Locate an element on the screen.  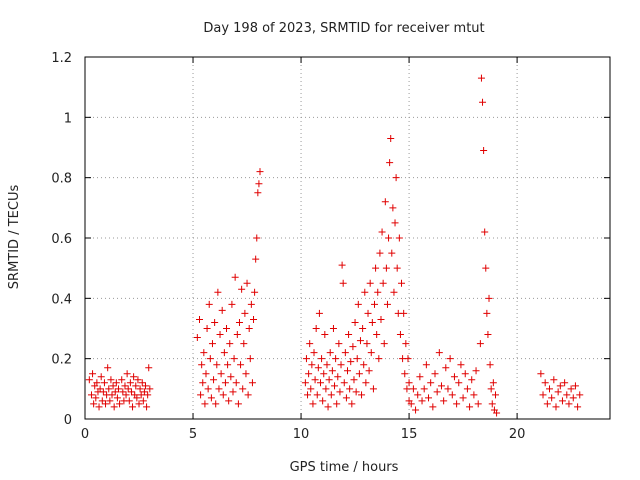
x-tick-label: 15 is located at coordinates (409, 434).